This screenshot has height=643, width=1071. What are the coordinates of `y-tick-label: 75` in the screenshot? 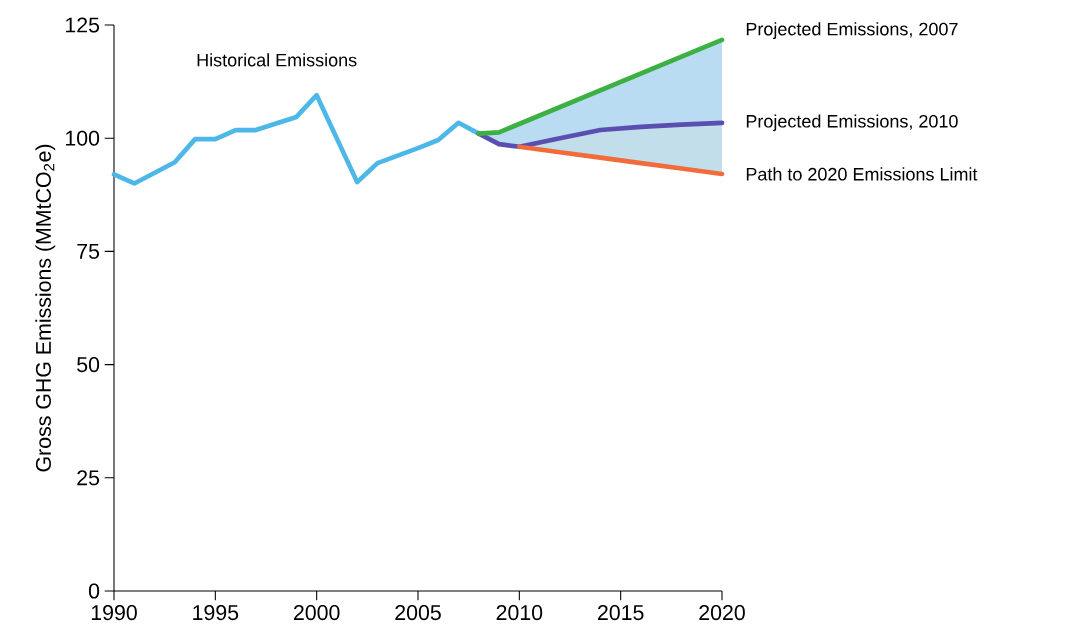 It's located at (88, 251).